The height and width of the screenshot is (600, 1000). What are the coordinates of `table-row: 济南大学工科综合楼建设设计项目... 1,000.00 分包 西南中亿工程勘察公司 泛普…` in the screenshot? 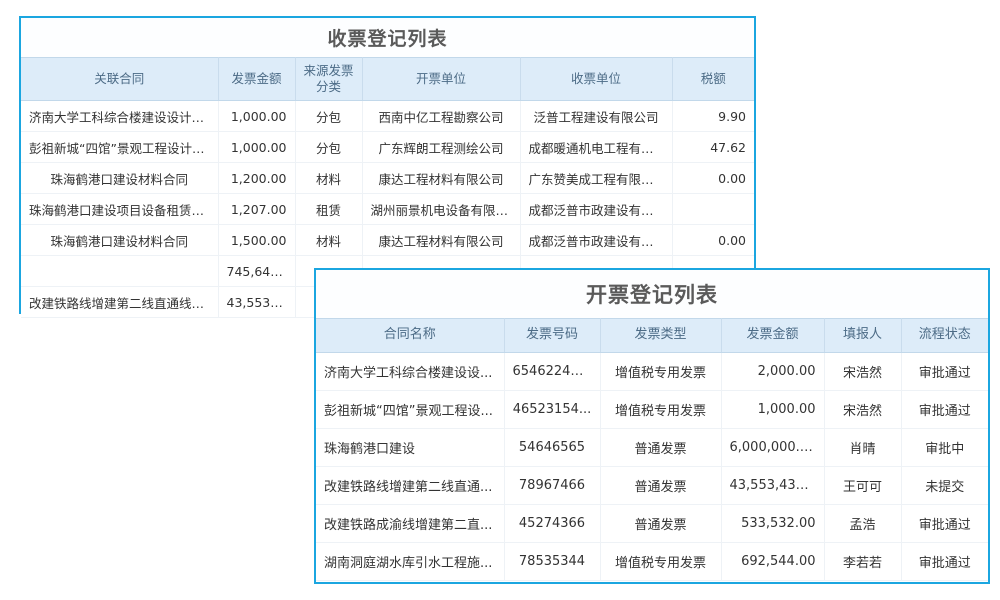 It's located at (387, 116).